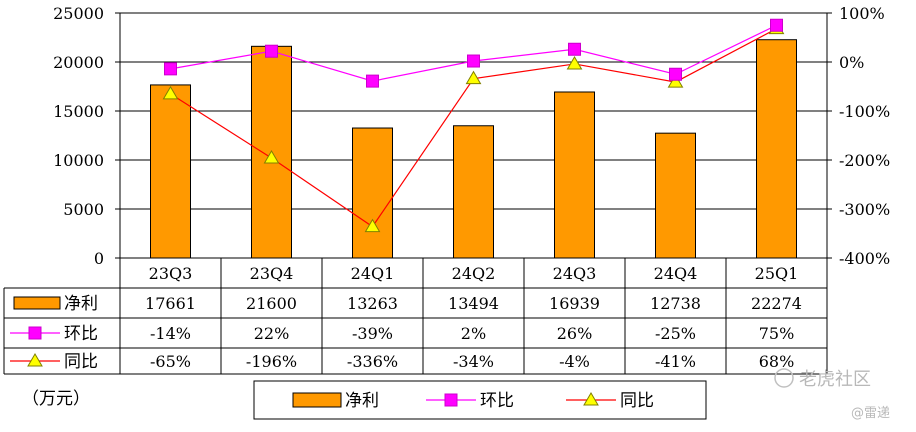 The height and width of the screenshot is (432, 916). What do you see at coordinates (271, 157) in the screenshot?
I see `yoy-point-23Q4` at bounding box center [271, 157].